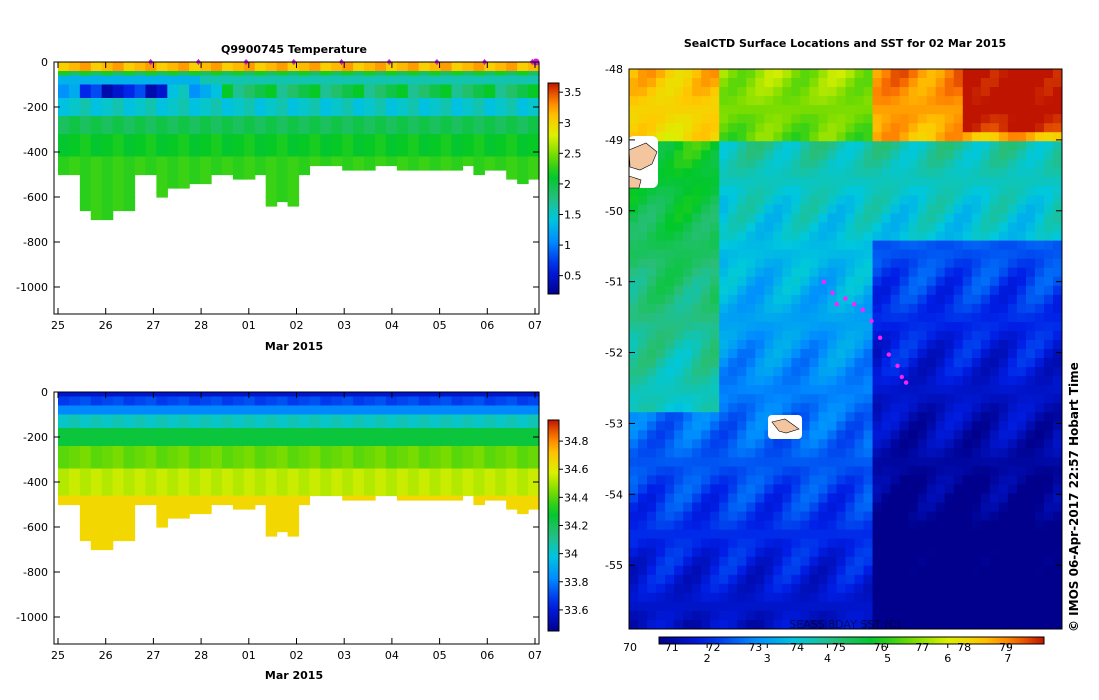 The image size is (1099, 700). Describe the element at coordinates (106, 325) in the screenshot. I see `x-tick-label: 26` at that location.